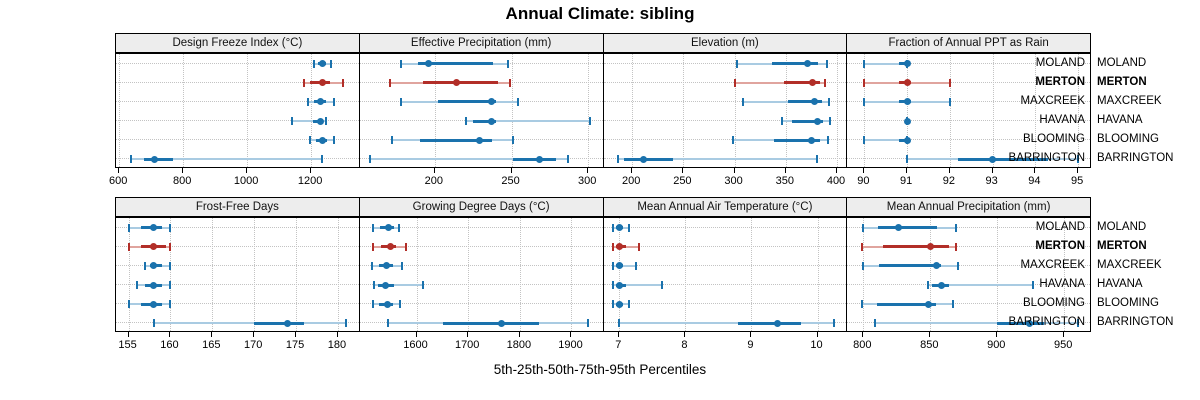 This screenshot has width=1200, height=400. Describe the element at coordinates (725, 207) in the screenshot. I see `panel-strip-mean-annual-air-temperature-c: Mean Annual Air Temperature (°C)` at that location.